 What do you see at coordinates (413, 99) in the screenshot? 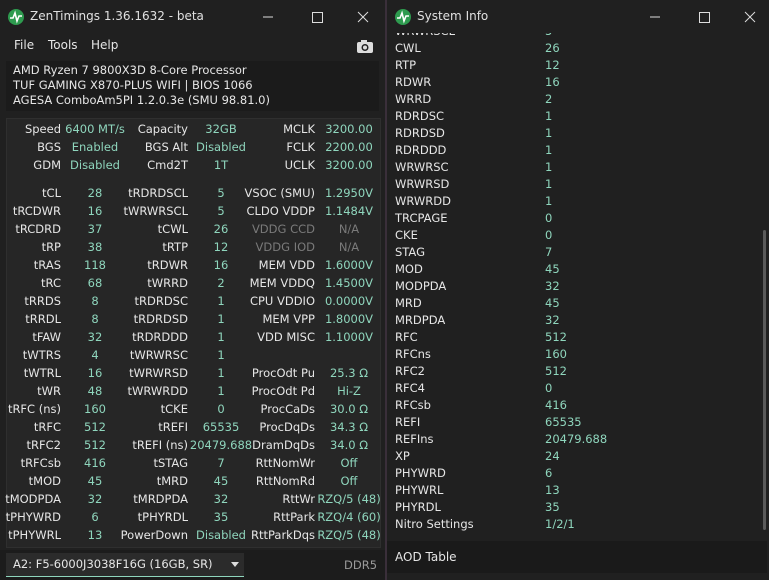
I see `info-label: WRRD` at bounding box center [413, 99].